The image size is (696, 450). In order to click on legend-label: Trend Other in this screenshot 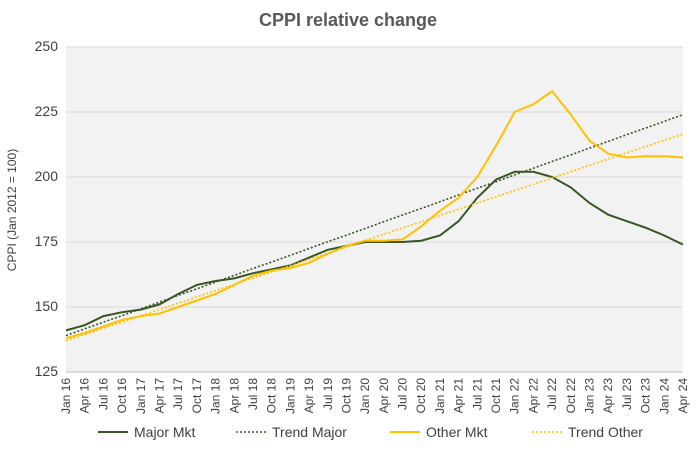, I will do `click(605, 432)`.